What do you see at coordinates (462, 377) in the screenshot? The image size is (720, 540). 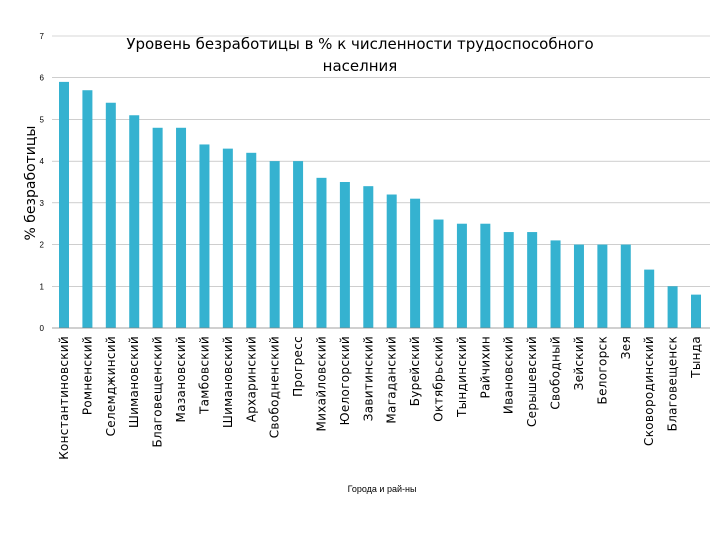 I see `category-label: Тындинский` at bounding box center [462, 377].